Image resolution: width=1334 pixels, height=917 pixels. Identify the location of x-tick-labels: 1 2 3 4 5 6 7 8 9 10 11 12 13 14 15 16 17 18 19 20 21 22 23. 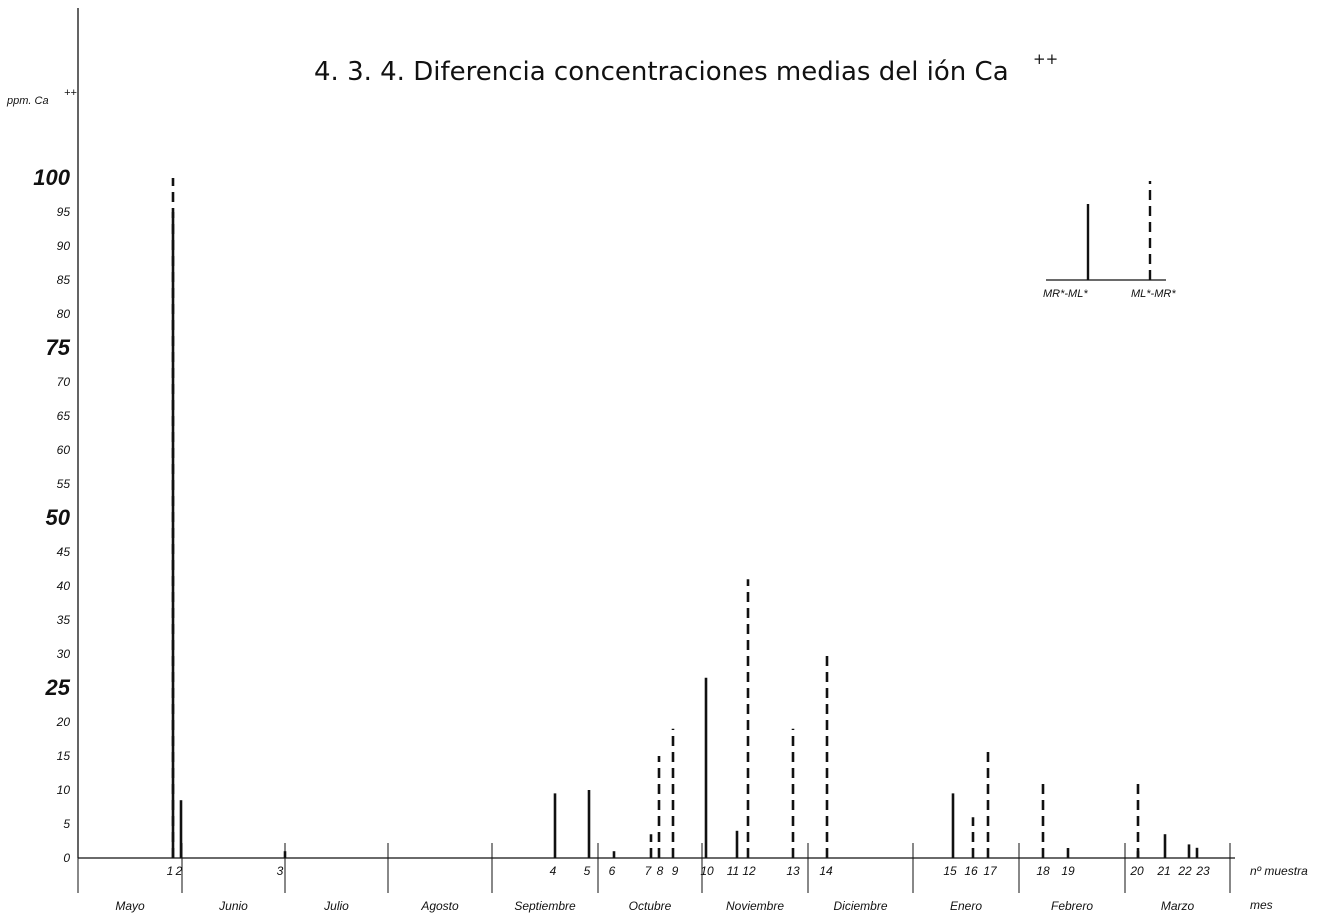
(688, 871).